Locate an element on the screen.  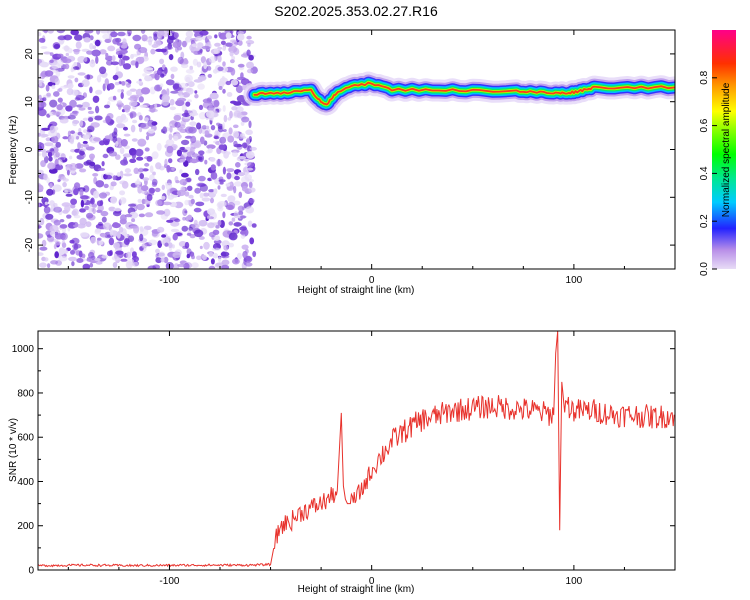
snr-ytick-label: 0 is located at coordinates (31, 571).